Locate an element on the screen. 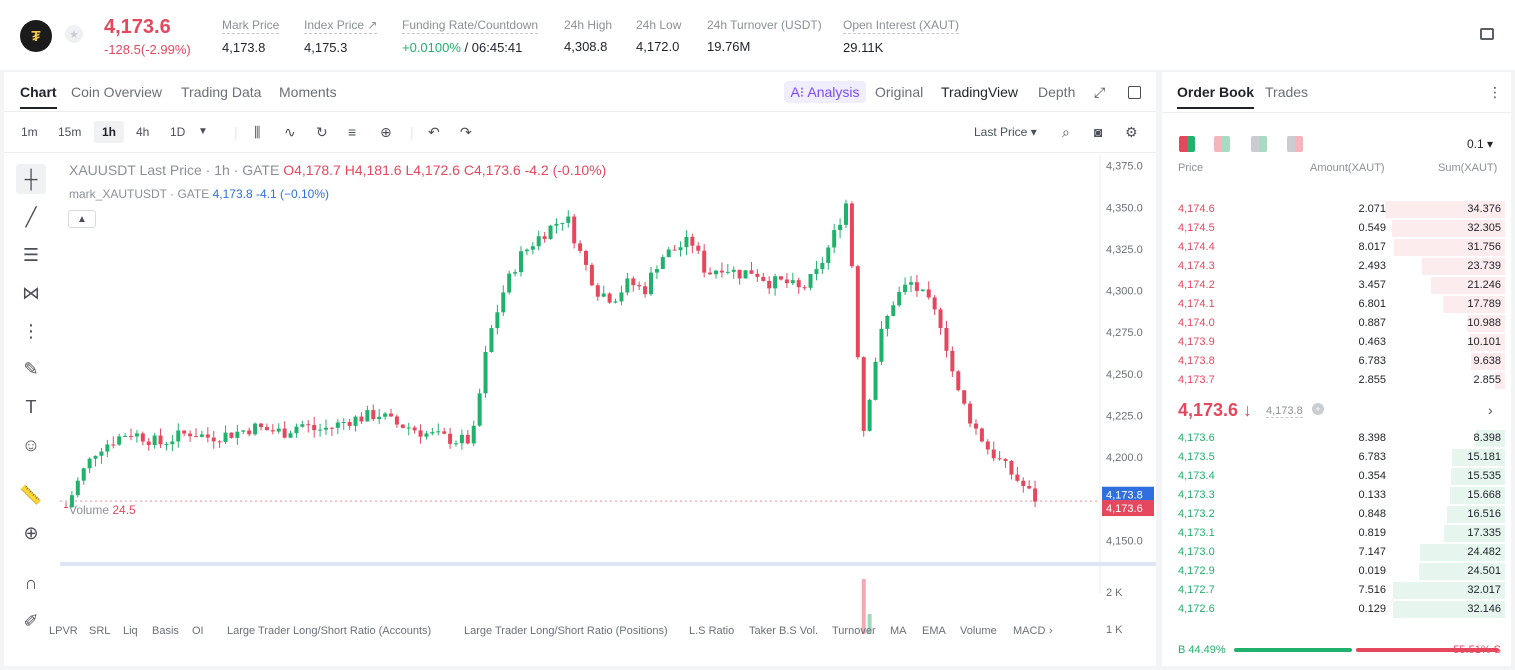 This screenshot has height=670, width=1515. expand-icon: ⤢ is located at coordinates (1100, 92).